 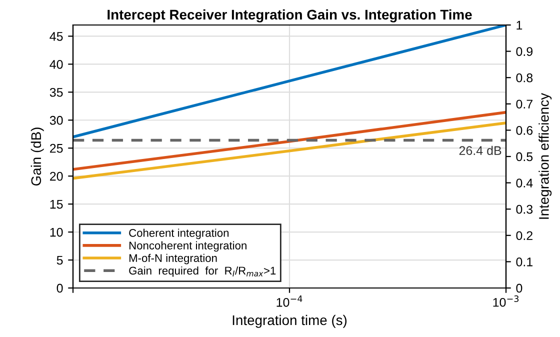 What do you see at coordinates (289, 321) in the screenshot?
I see `x-axis-title: Integration time (s)` at bounding box center [289, 321].